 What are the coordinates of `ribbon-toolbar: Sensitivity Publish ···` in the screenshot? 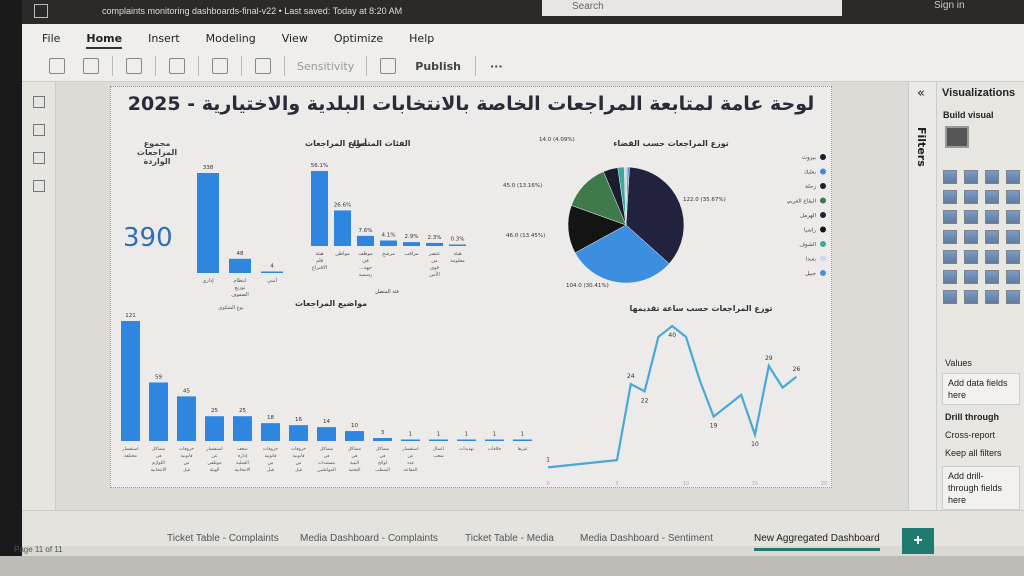 It's located at (276, 66).